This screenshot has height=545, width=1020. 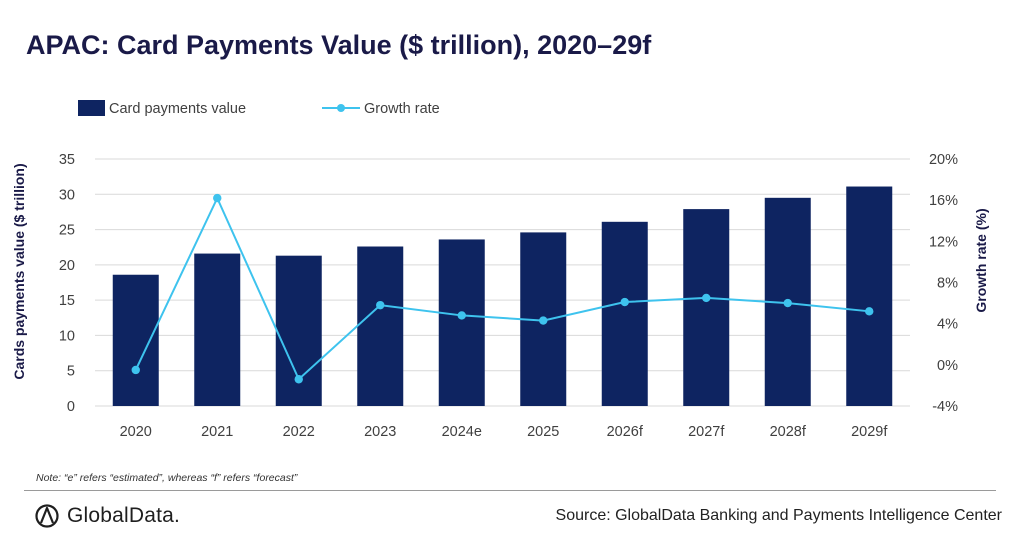 I want to click on legend-bar-label: Card payments value, so click(x=177, y=109).